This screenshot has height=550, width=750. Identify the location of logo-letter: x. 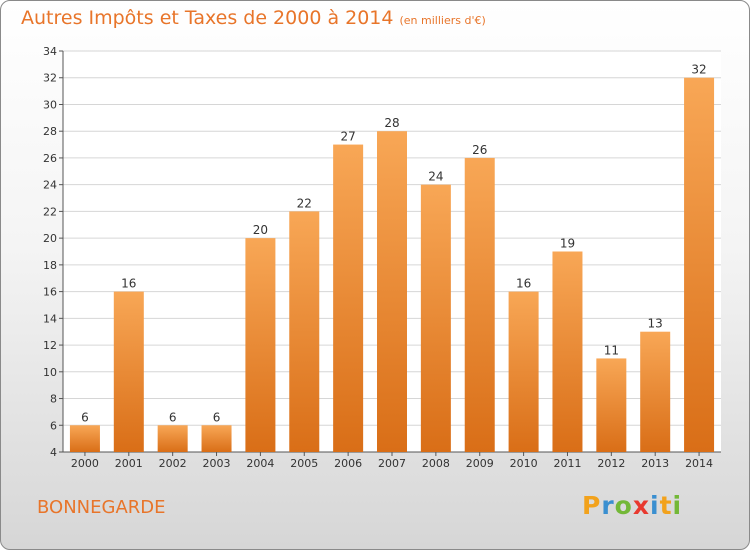
(641, 505).